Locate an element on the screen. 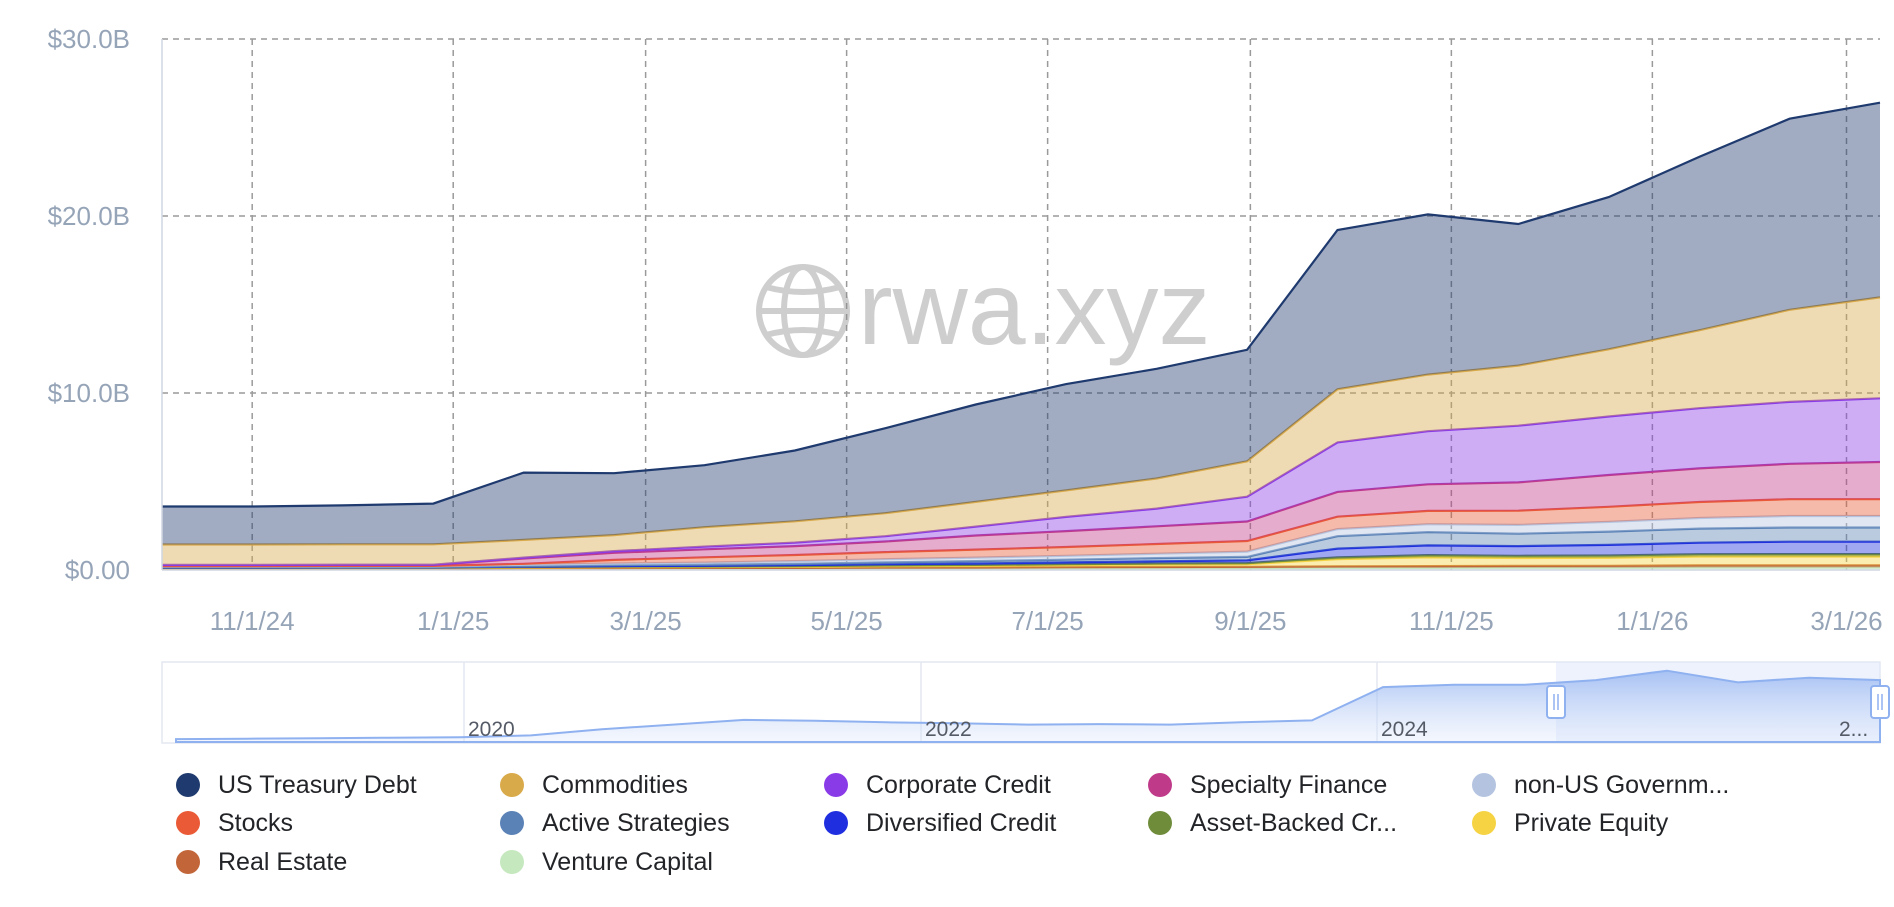  legend-label: Commodities is located at coordinates (615, 784).